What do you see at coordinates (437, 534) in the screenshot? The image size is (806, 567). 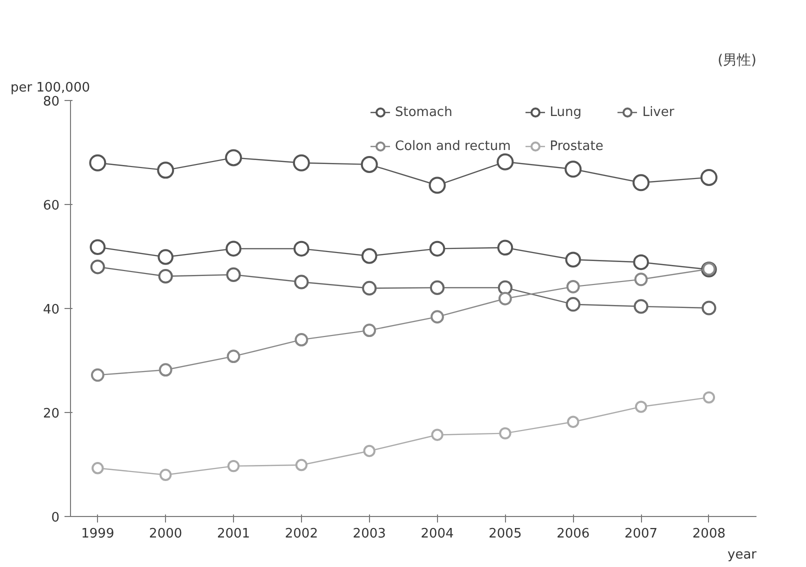 I see `x-tick-label: 2004` at bounding box center [437, 534].